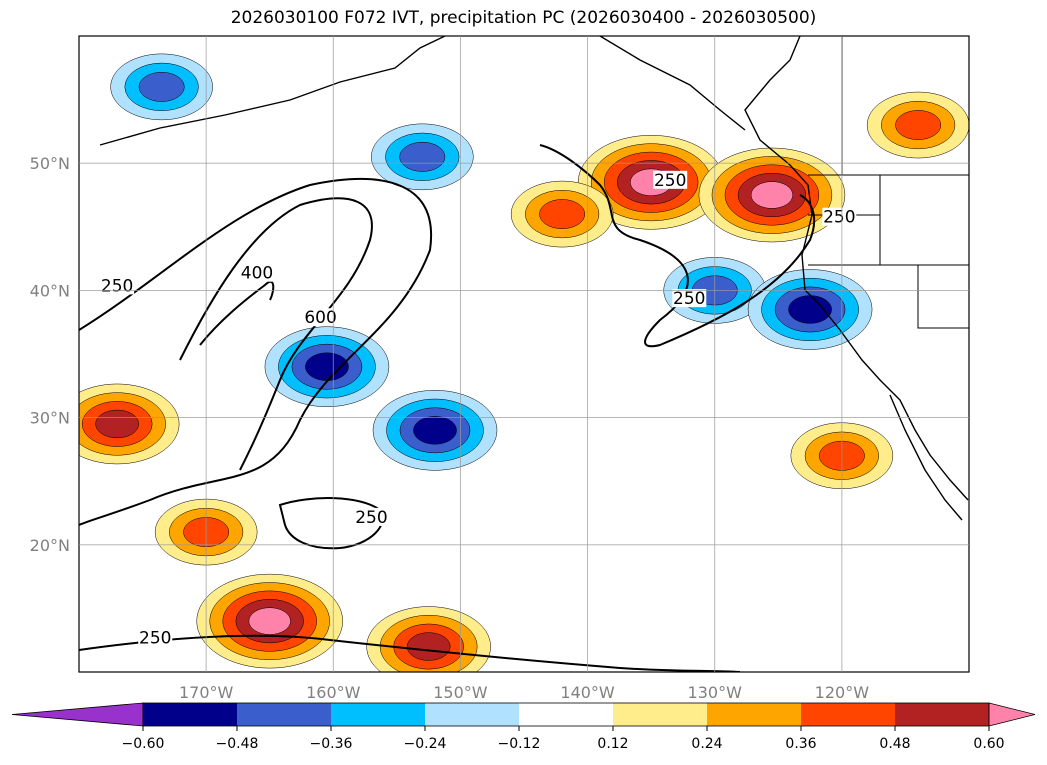  I want to click on colorbar-frame, so click(566, 714).